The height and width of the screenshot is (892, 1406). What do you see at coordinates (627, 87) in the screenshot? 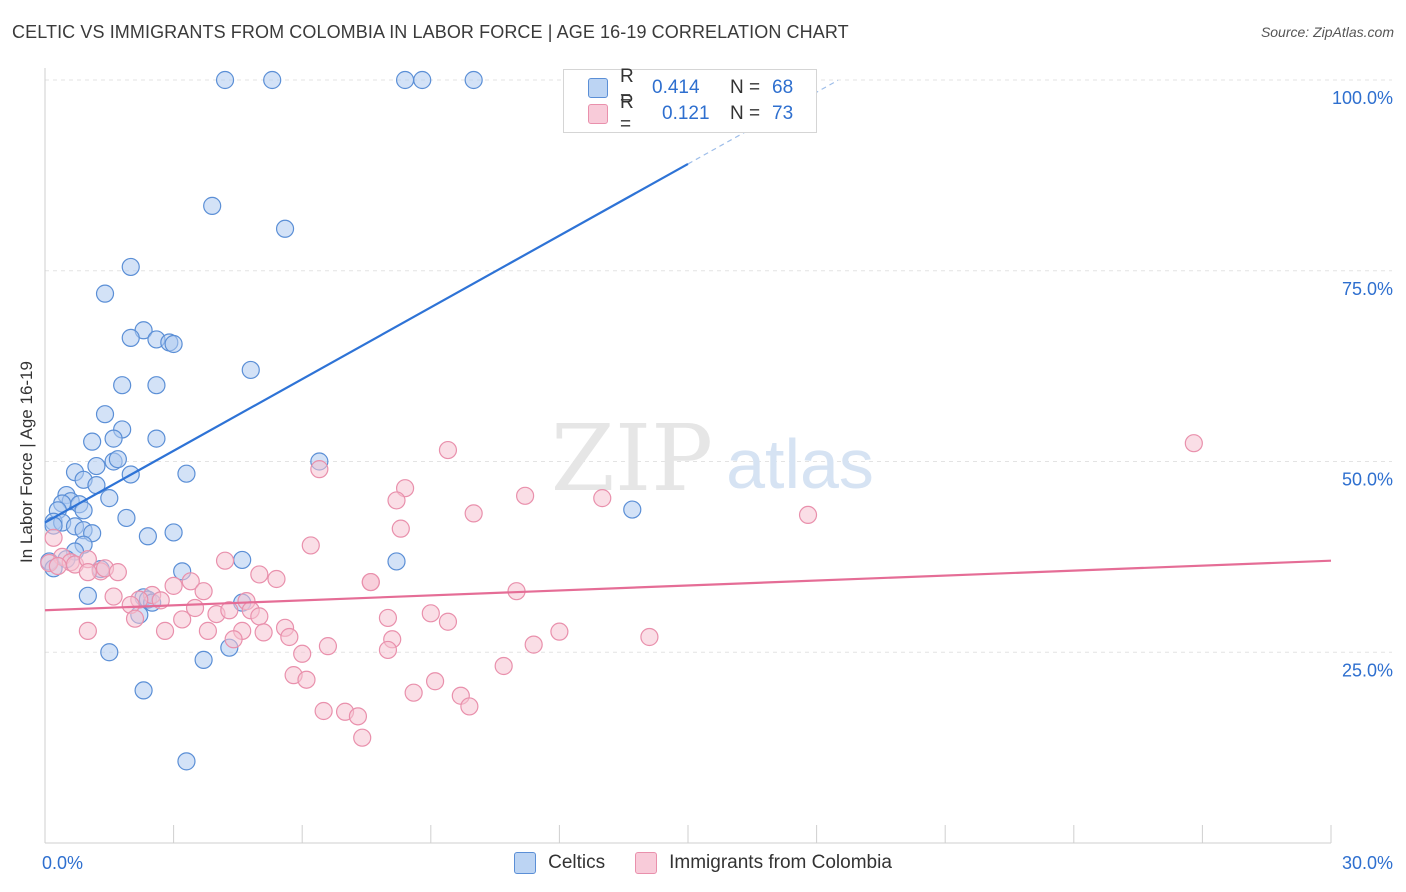
I see `legend-r-label: R =` at bounding box center [627, 87].